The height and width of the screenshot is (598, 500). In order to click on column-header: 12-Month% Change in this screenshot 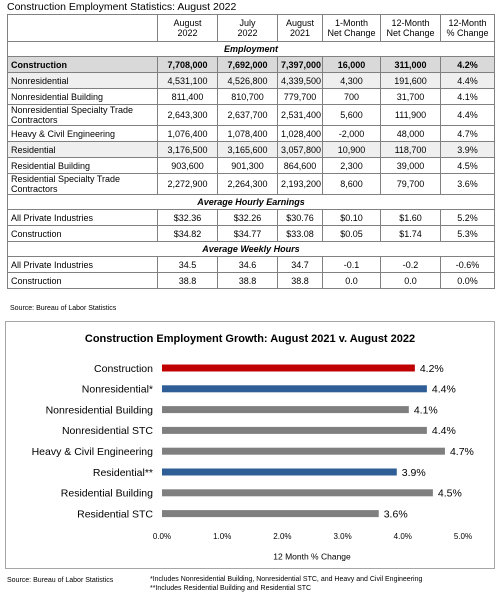, I will do `click(467, 28)`.